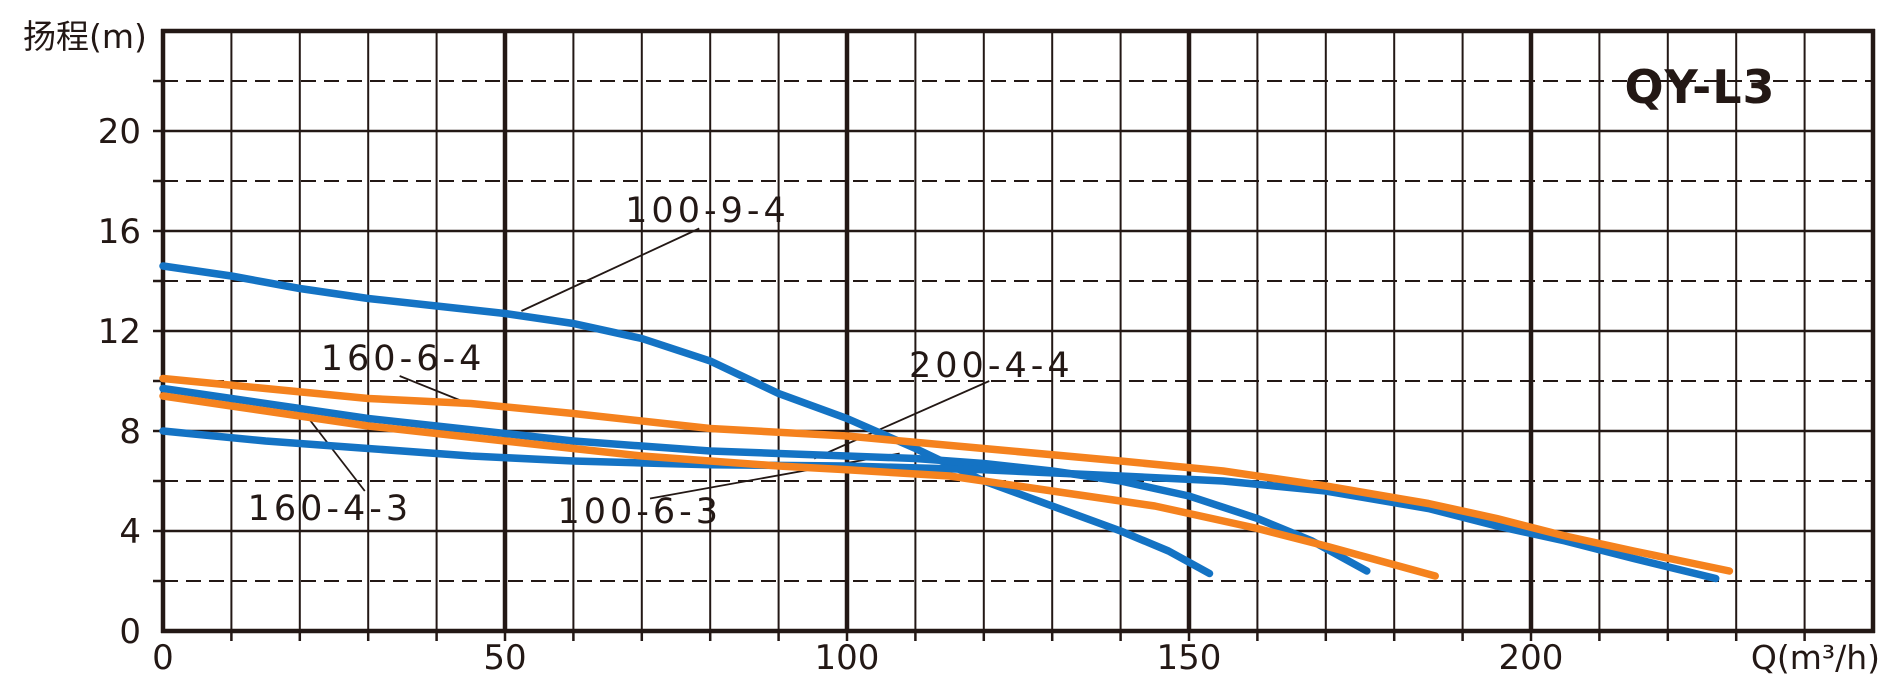  What do you see at coordinates (639, 512) in the screenshot?
I see `curve-label-100-6-3: 100-6-3` at bounding box center [639, 512].